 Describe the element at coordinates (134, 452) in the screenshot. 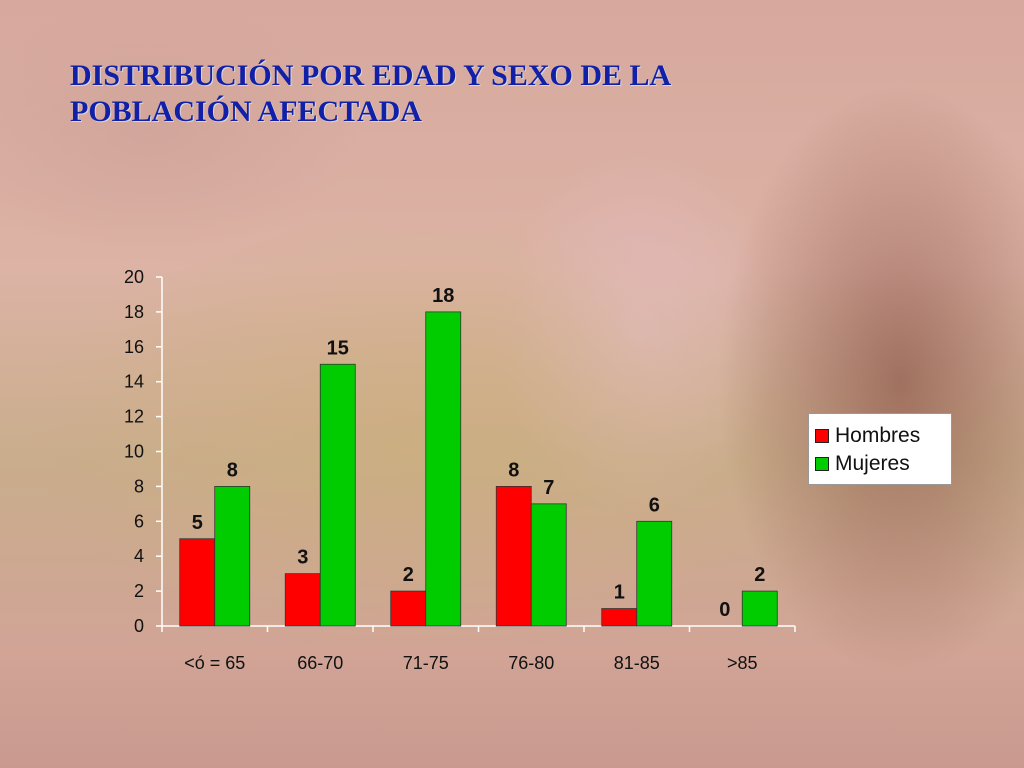

I see `y-tick-label: 10` at that location.